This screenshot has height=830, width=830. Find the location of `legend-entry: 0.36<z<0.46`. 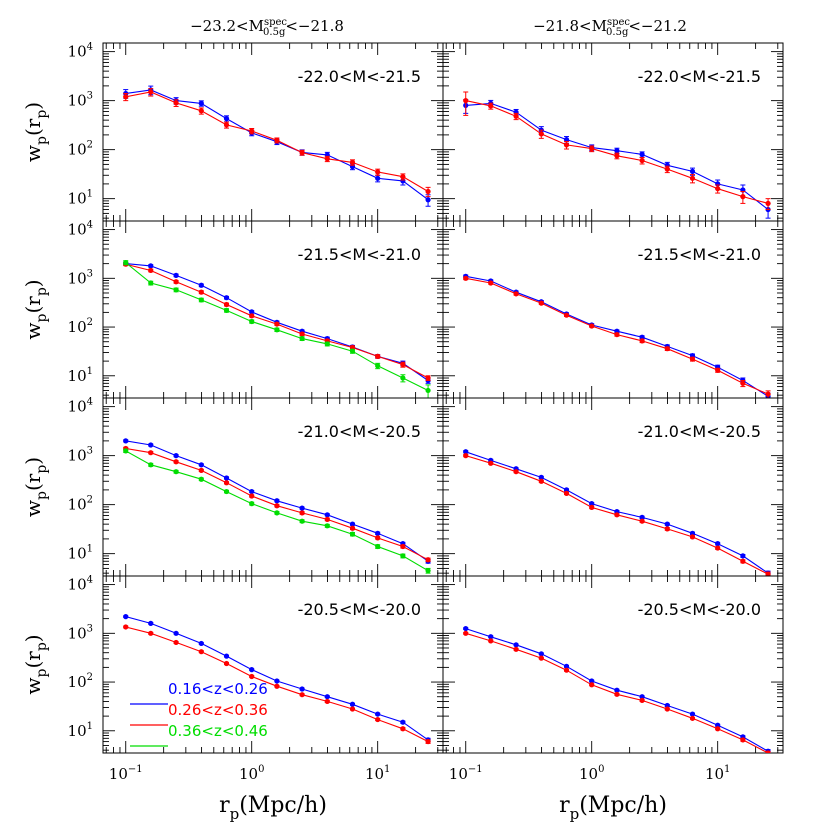

legend-entry: 0.36<z<0.46 is located at coordinates (218, 731).